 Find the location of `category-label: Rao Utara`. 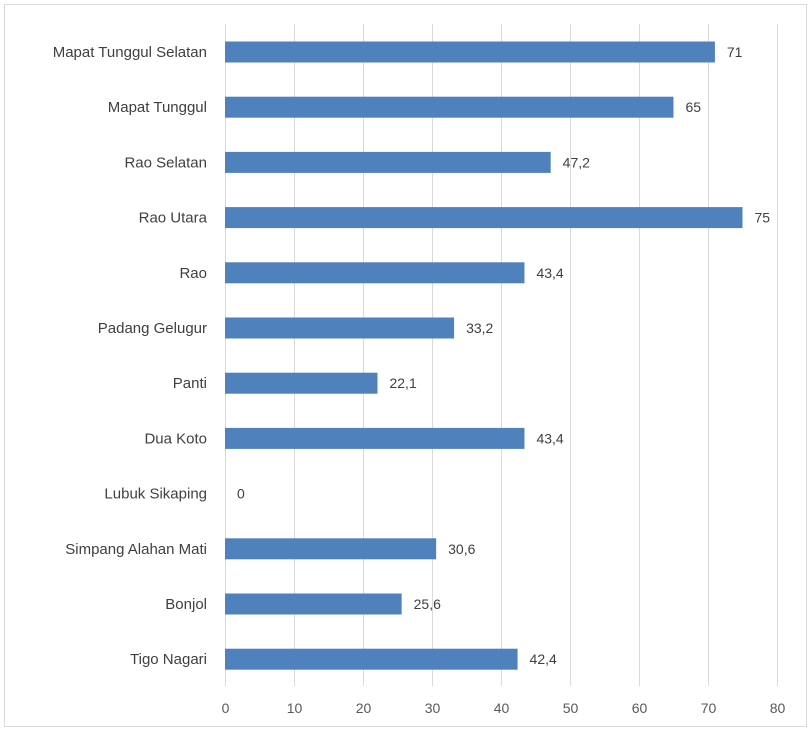

category-label: Rao Utara is located at coordinates (173, 218).